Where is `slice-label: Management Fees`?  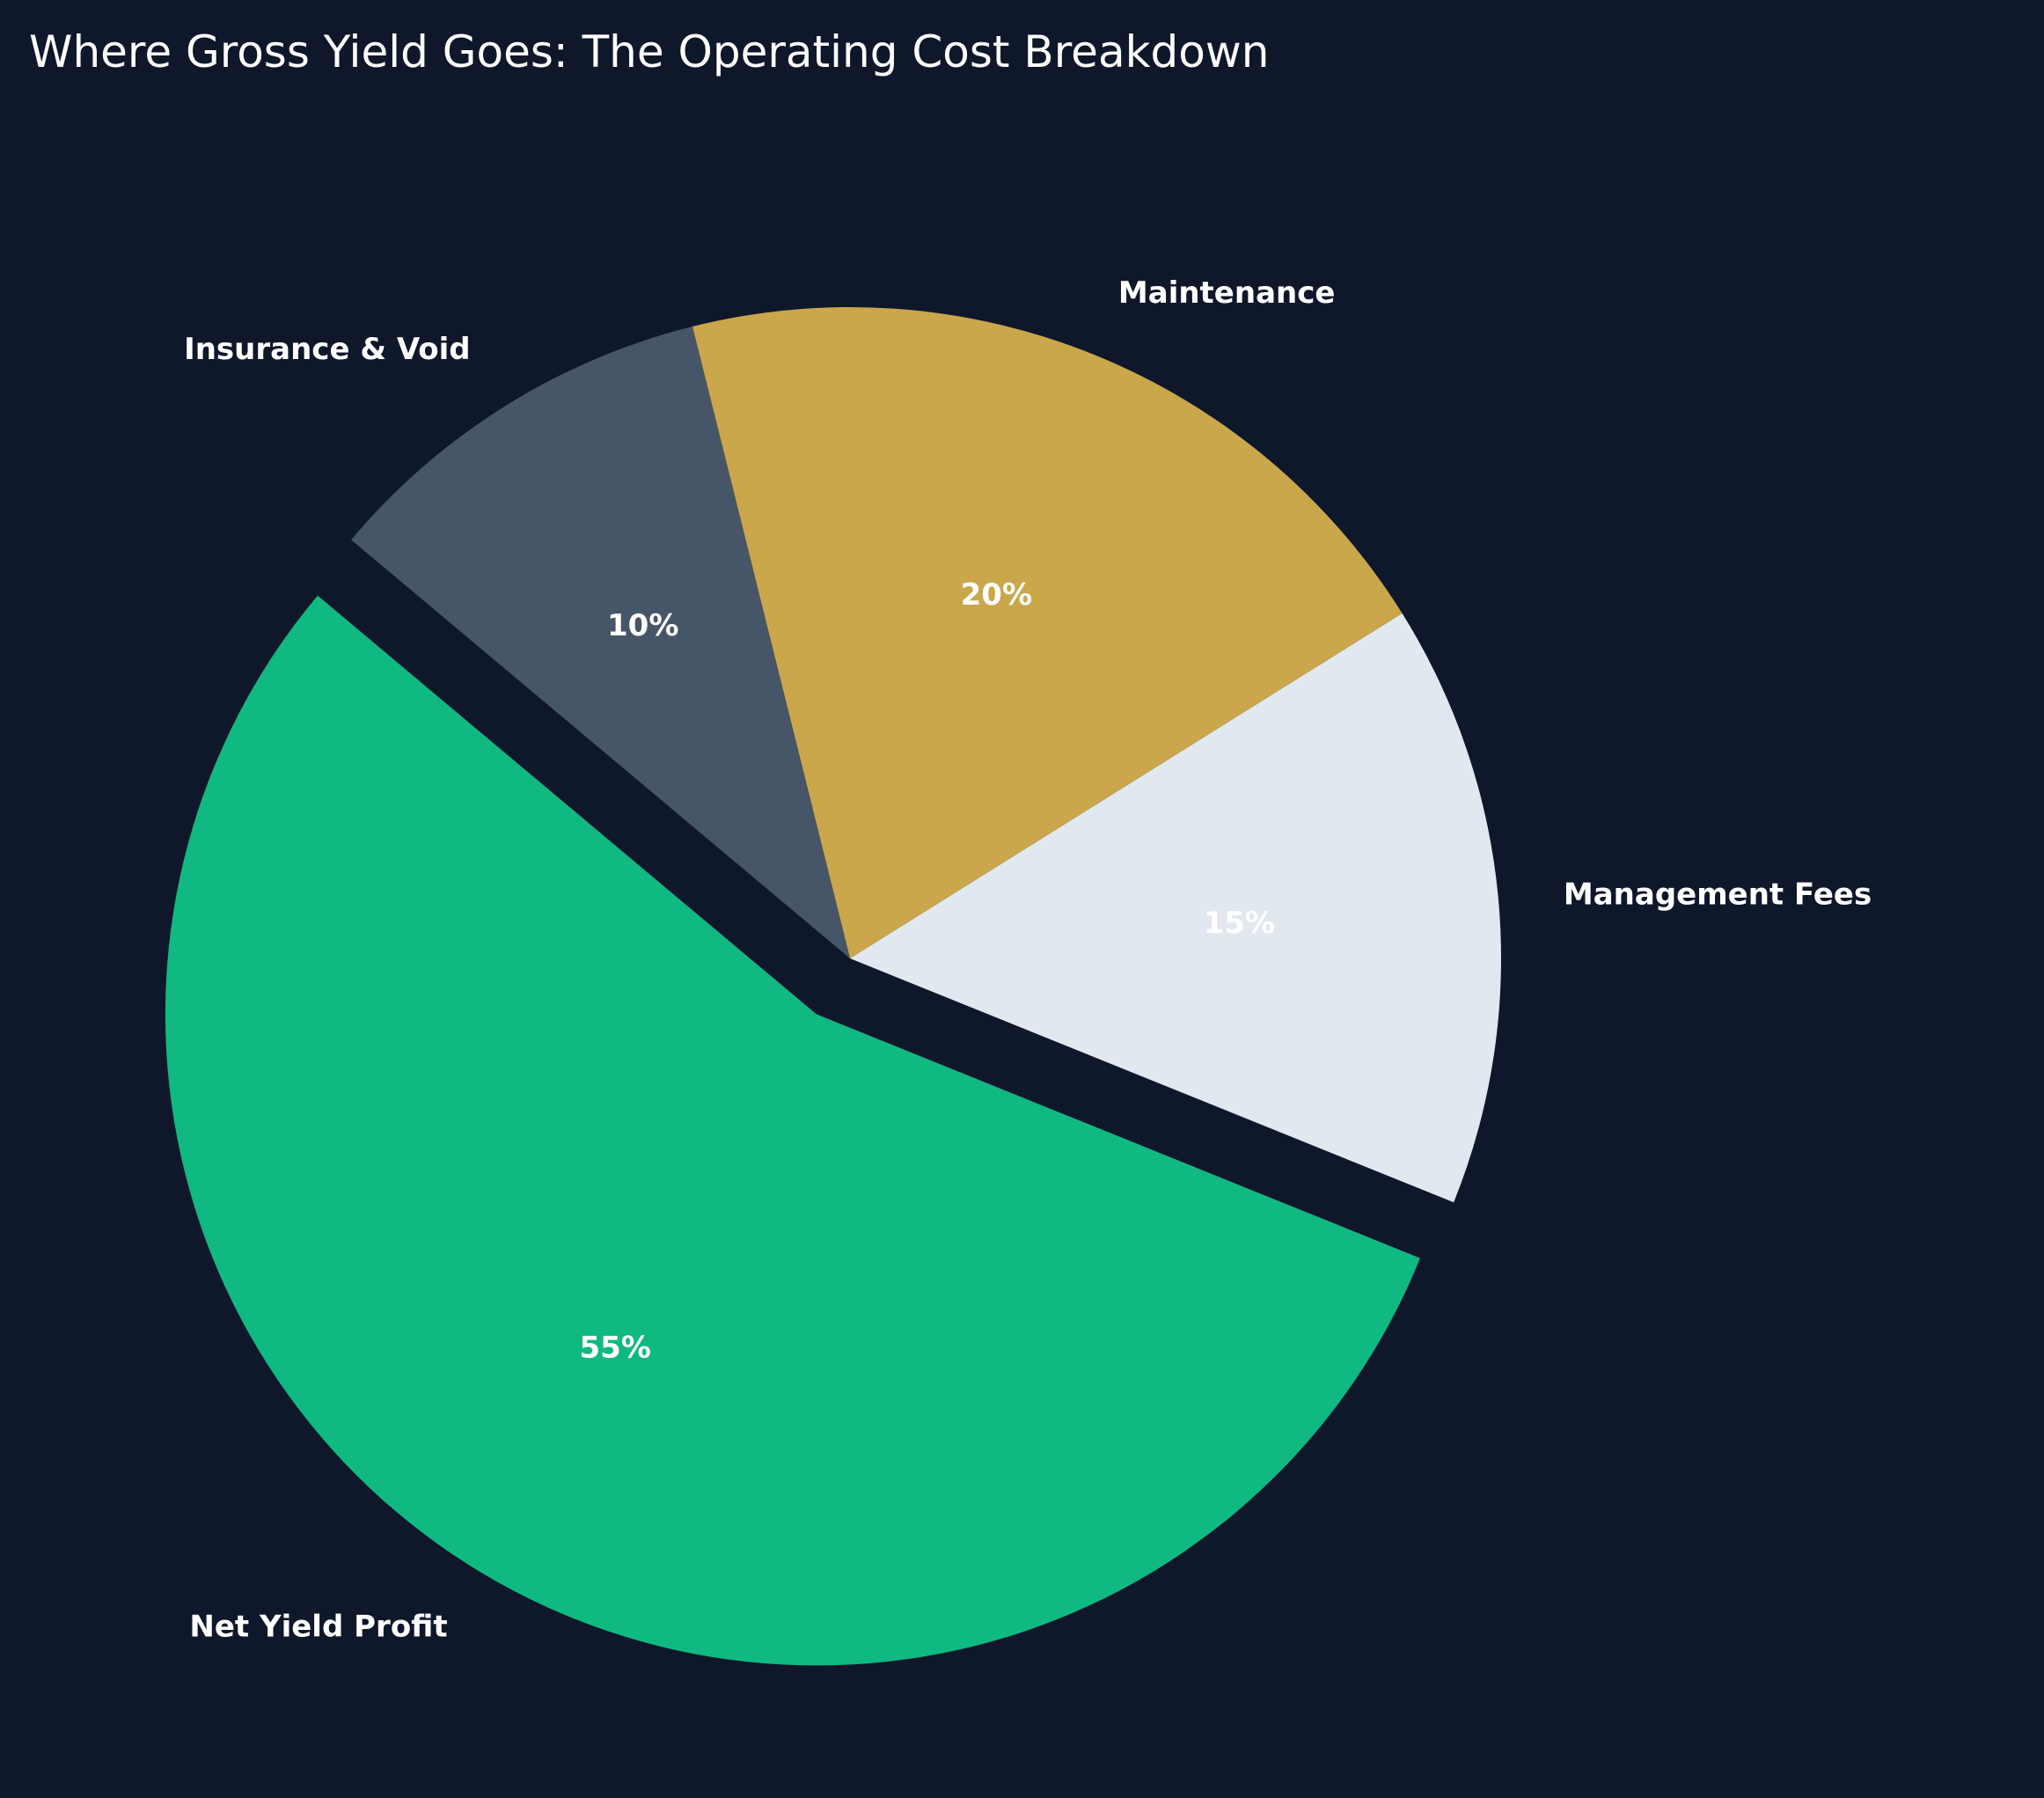 slice-label: Management Fees is located at coordinates (1718, 895).